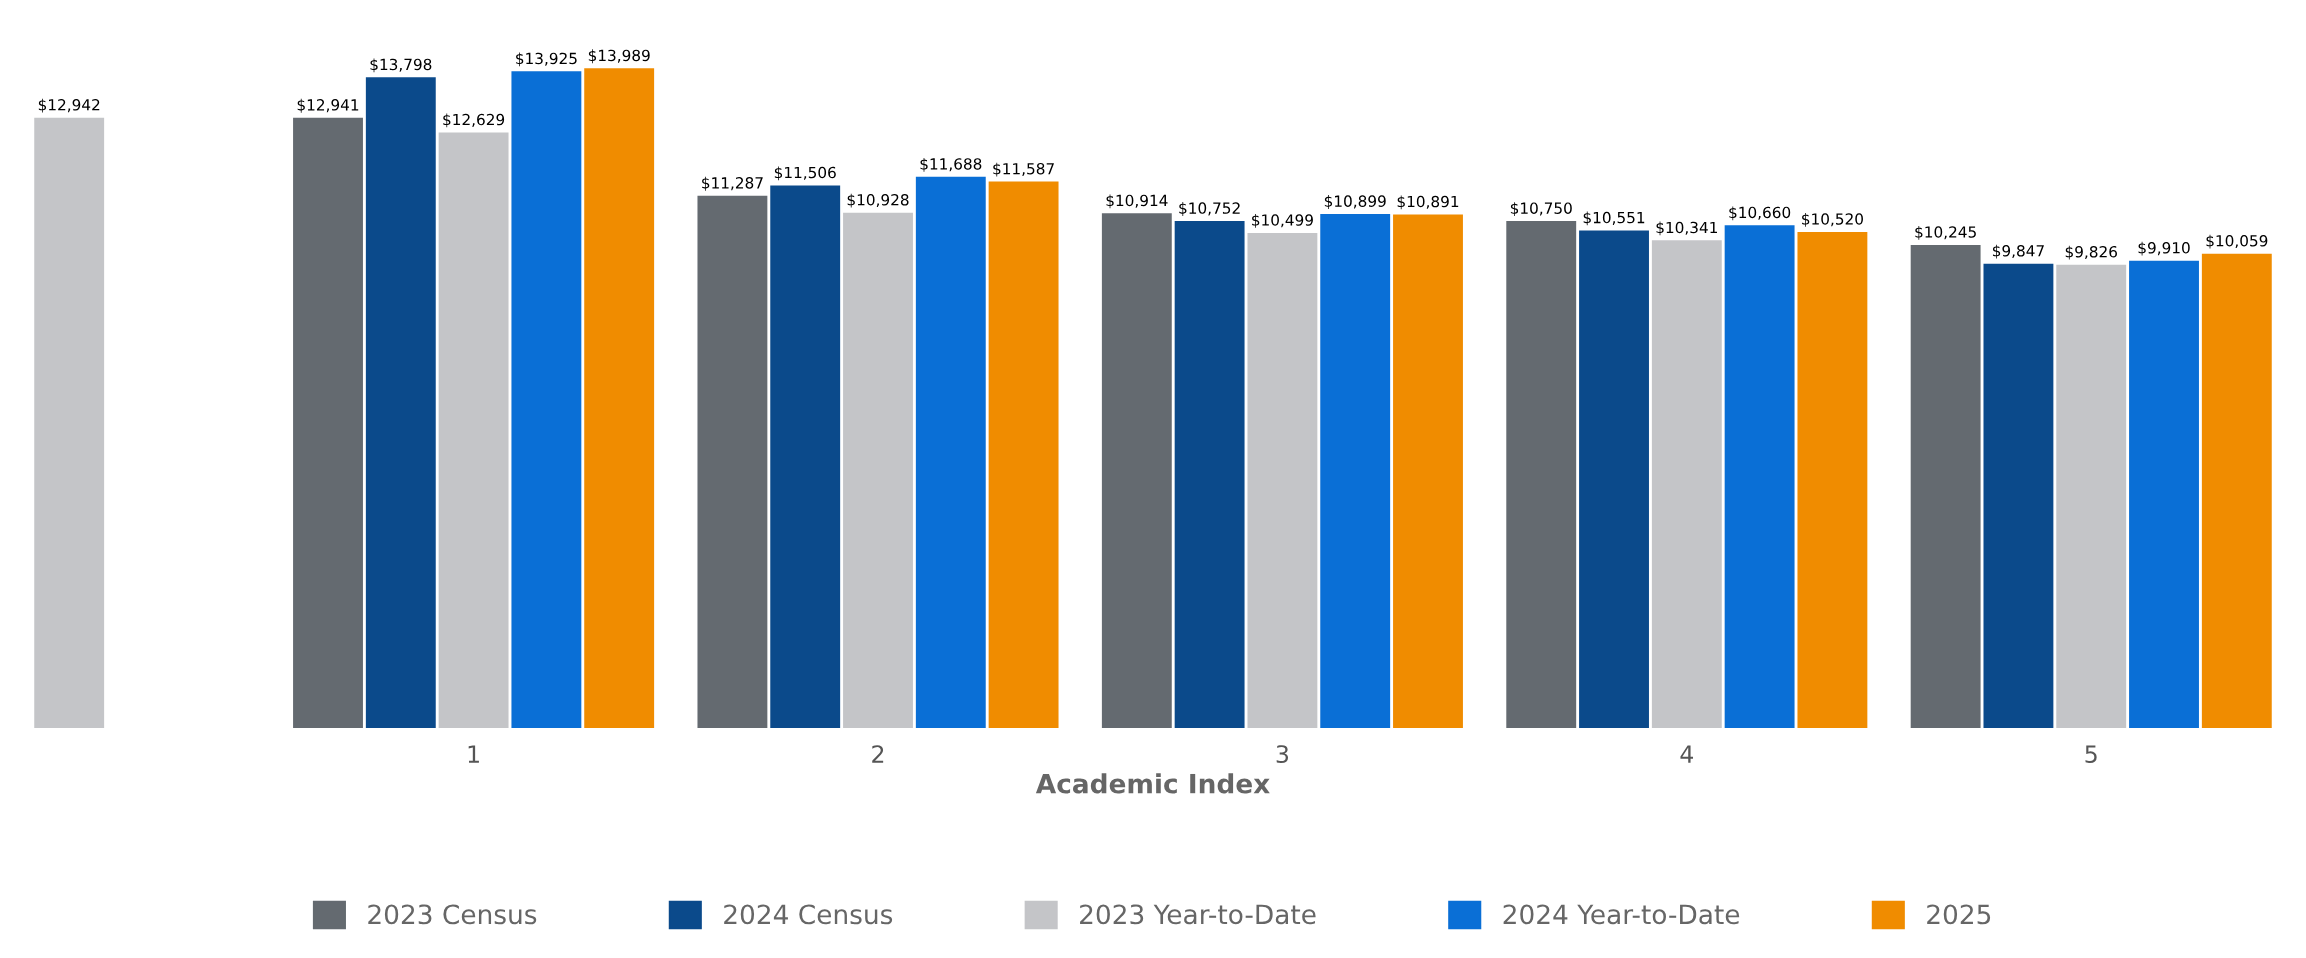  Describe the element at coordinates (1428, 202) in the screenshot. I see `data-label: $10,891` at that location.